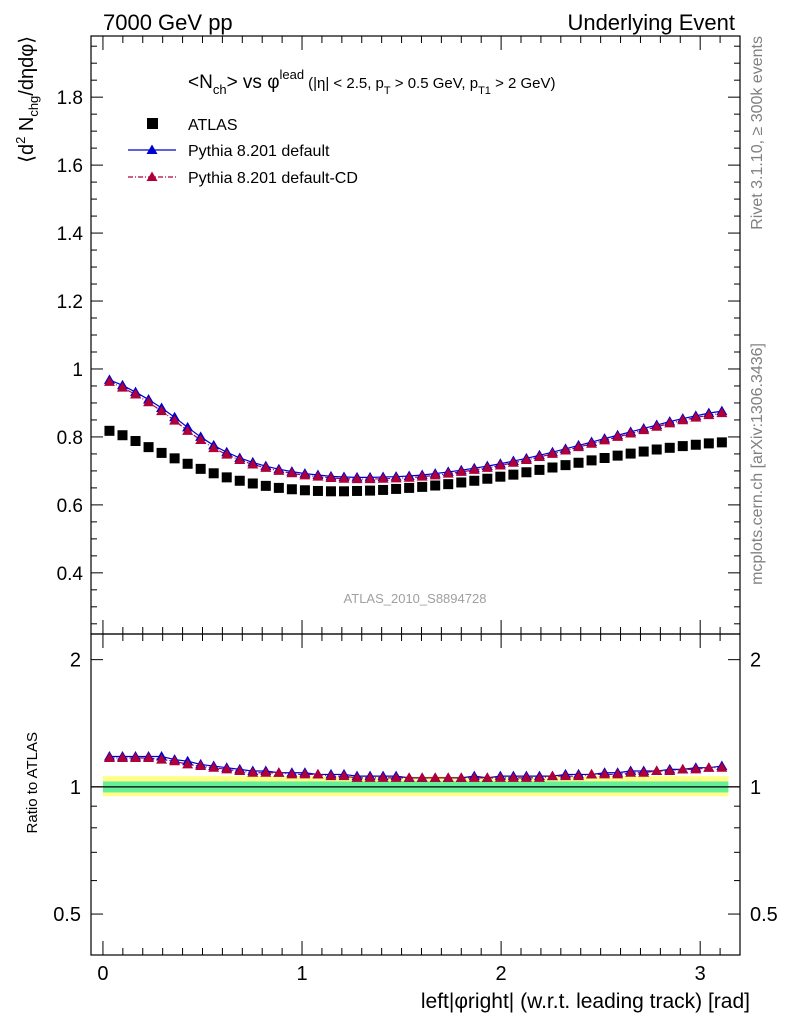 The height and width of the screenshot is (1024, 786). What do you see at coordinates (70, 234) in the screenshot?
I see `main-y-tick-label: 1.4` at bounding box center [70, 234].